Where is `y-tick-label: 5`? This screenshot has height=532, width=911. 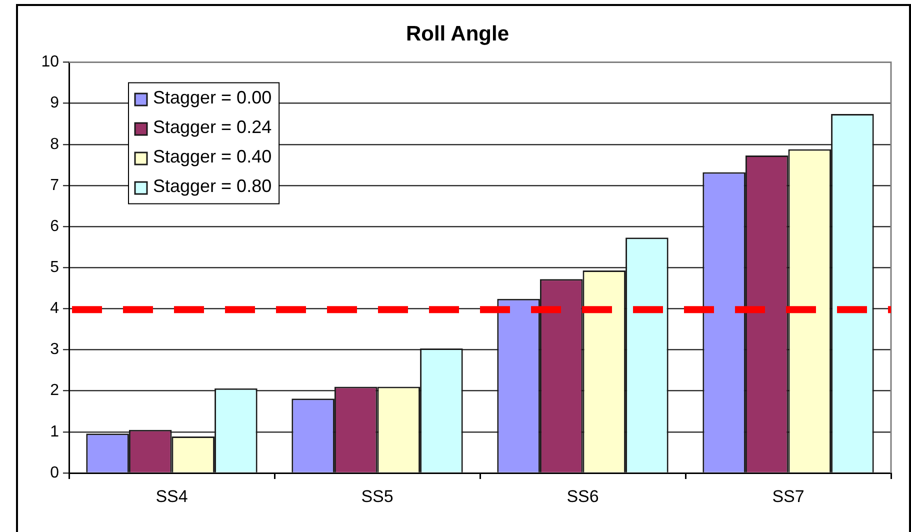 y-tick-label: 5 is located at coordinates (55, 267).